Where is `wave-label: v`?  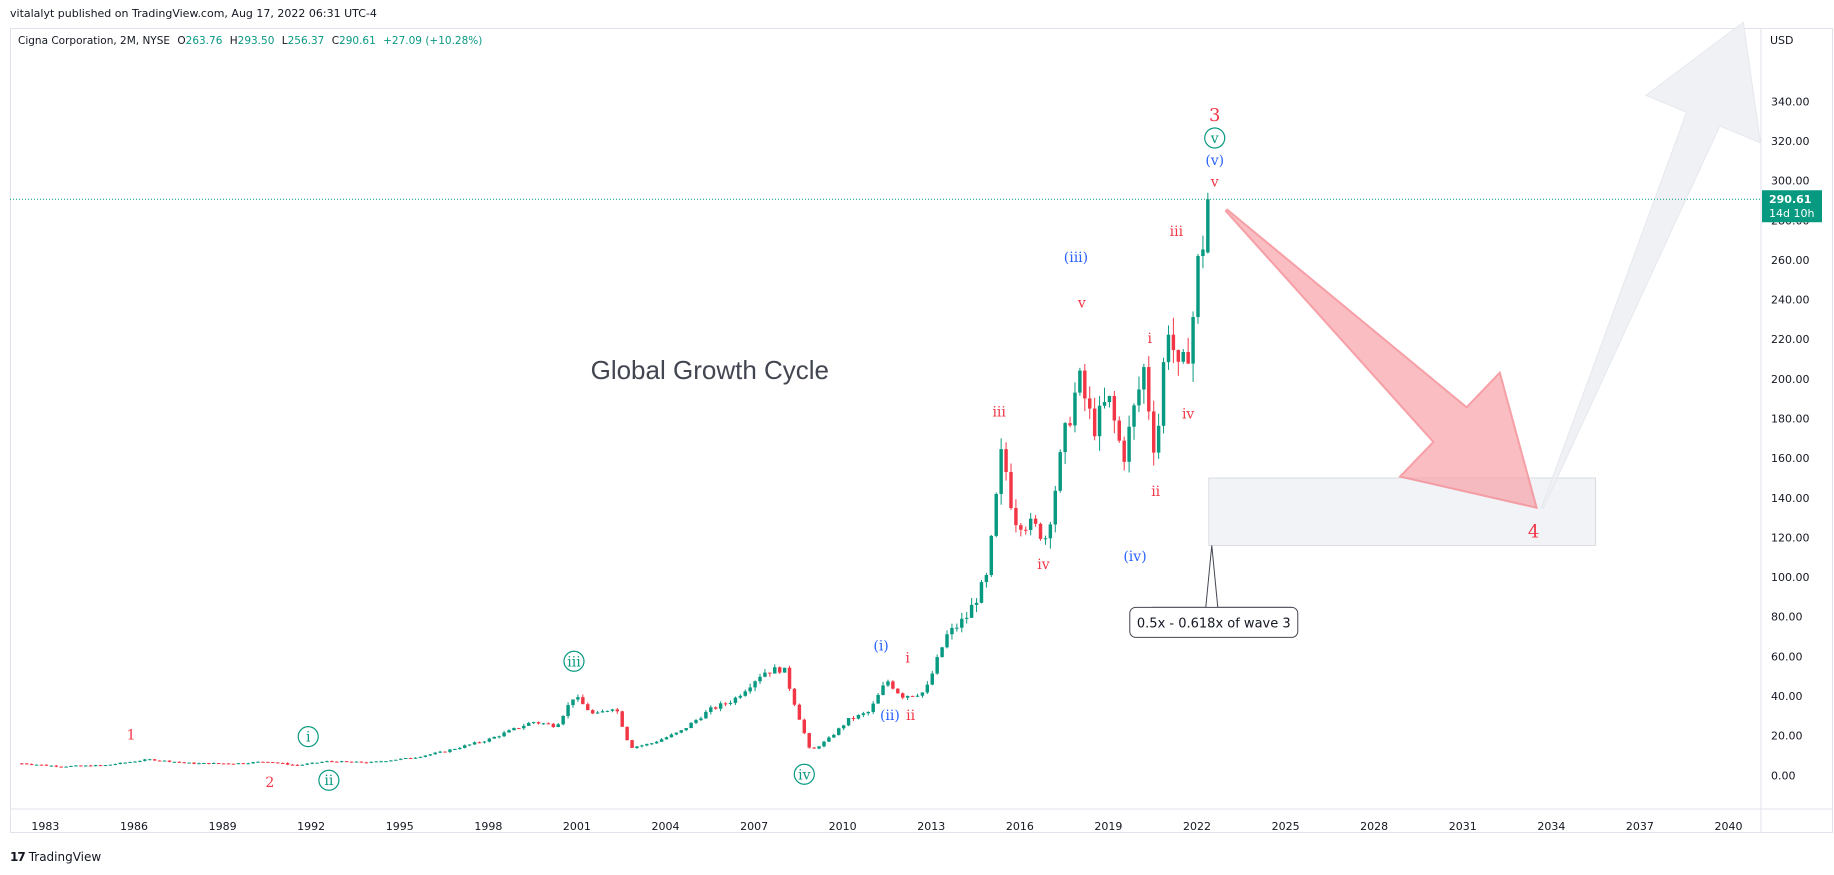 wave-label: v is located at coordinates (1214, 139).